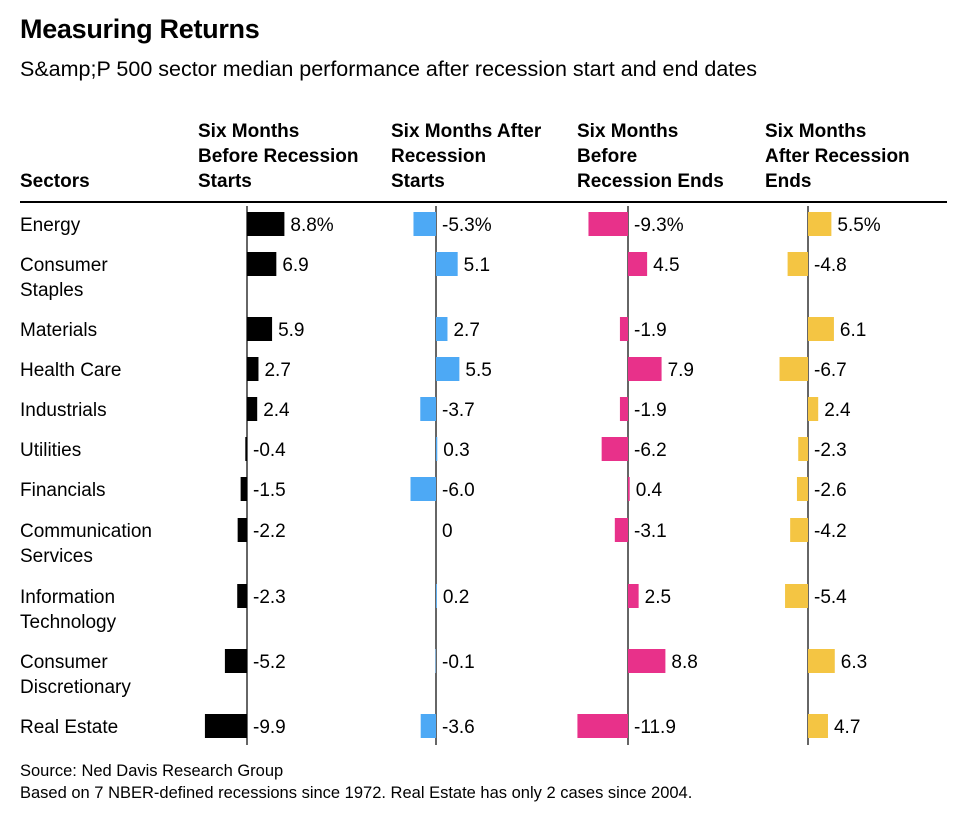  I want to click on sector-label: Technology, so click(68, 622).